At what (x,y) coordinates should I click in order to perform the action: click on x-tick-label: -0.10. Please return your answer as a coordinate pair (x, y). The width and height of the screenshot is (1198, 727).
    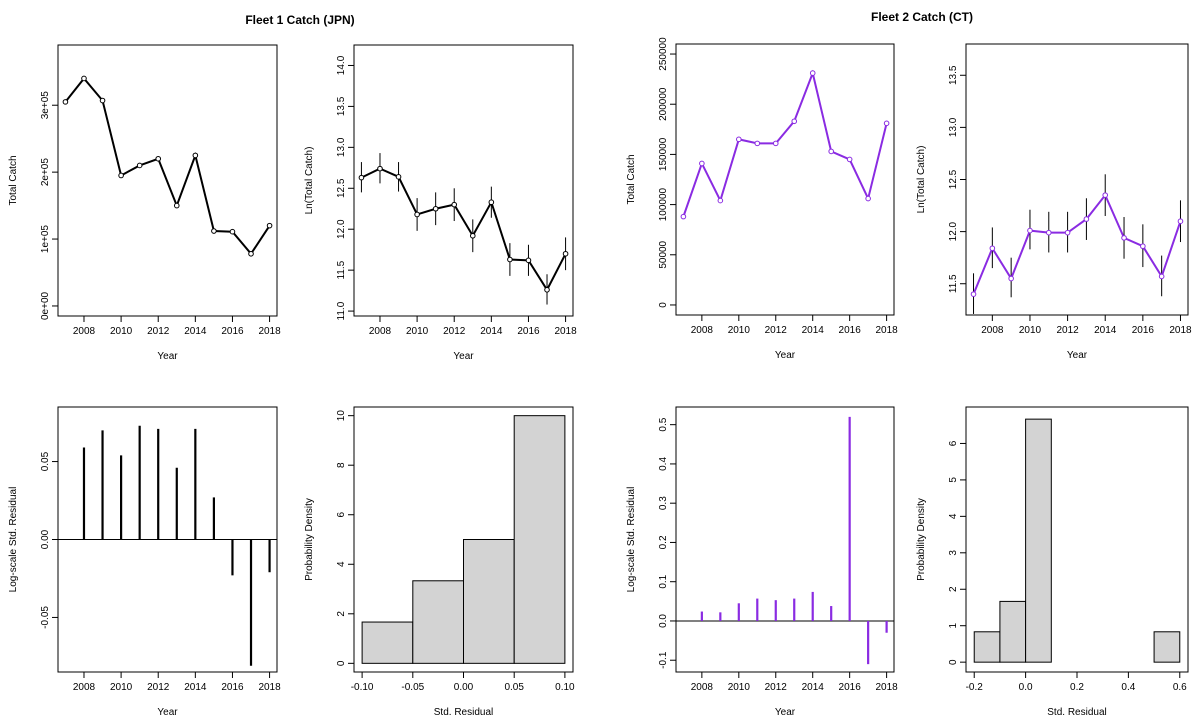
    Looking at the image, I should click on (362, 687).